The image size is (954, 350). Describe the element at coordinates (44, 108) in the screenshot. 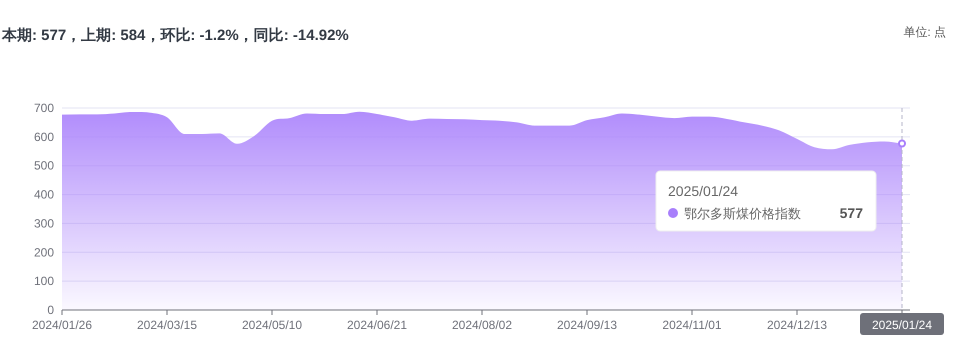

I see `y-tick-label: 700` at that location.